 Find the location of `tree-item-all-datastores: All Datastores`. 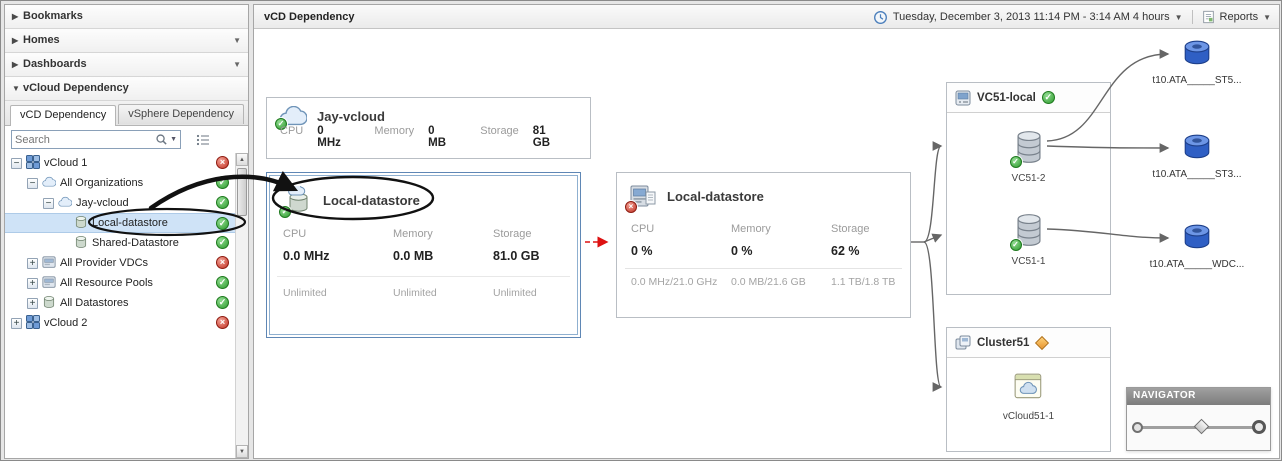

tree-item-all-datastores: All Datastores is located at coordinates (120, 303).